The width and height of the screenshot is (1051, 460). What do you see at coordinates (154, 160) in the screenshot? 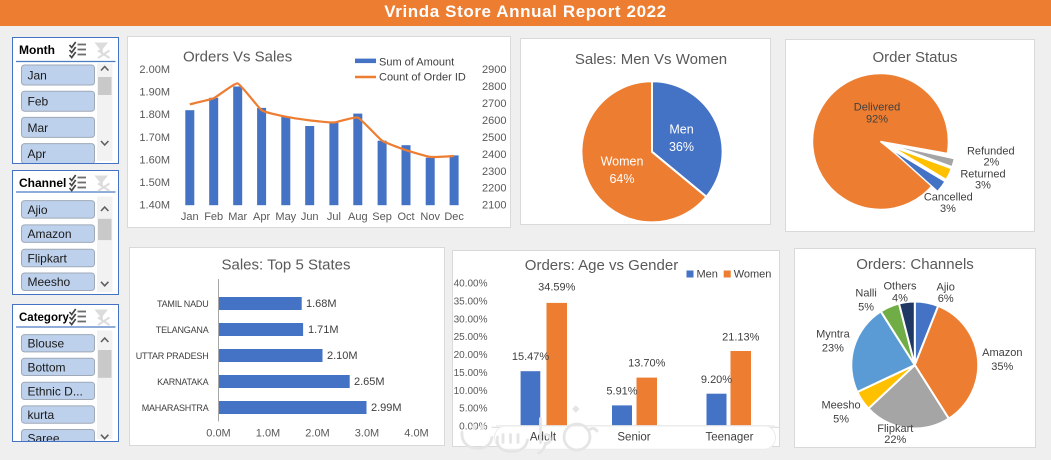
I see `svg-text: 1.60M` at bounding box center [154, 160].